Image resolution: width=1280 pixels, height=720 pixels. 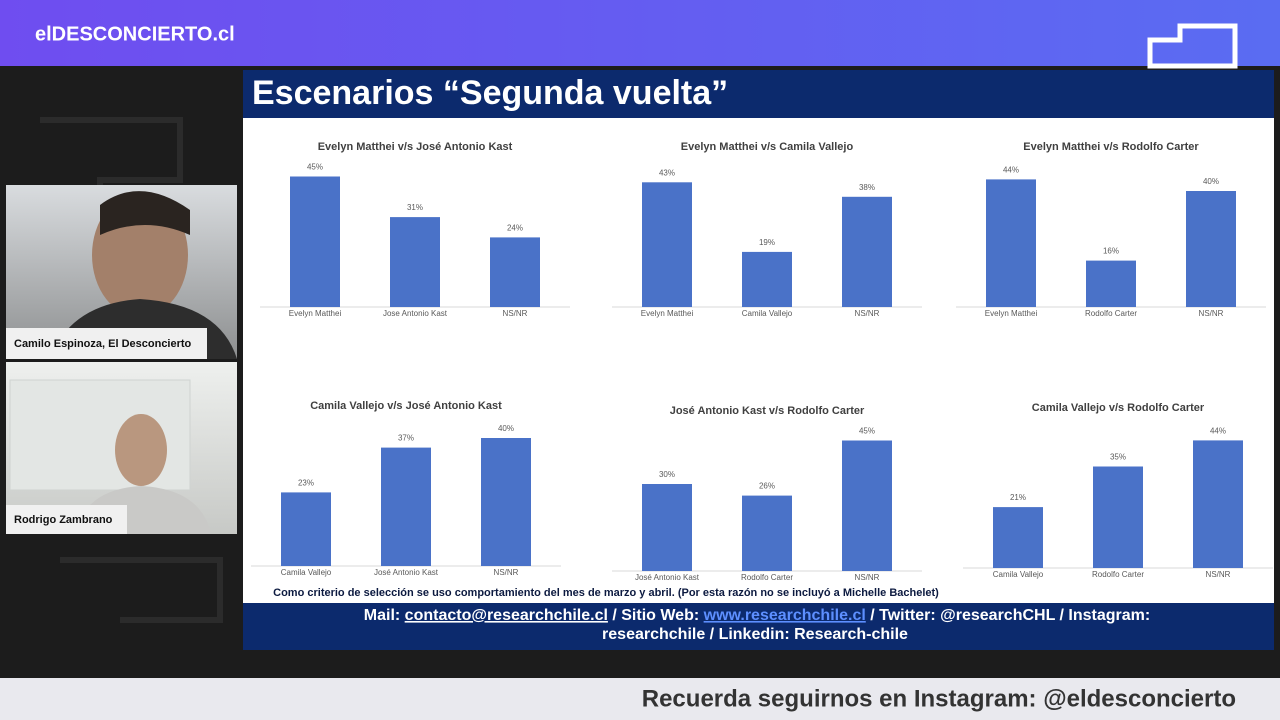 What do you see at coordinates (758, 94) in the screenshot?
I see `slide-title-bar` at bounding box center [758, 94].